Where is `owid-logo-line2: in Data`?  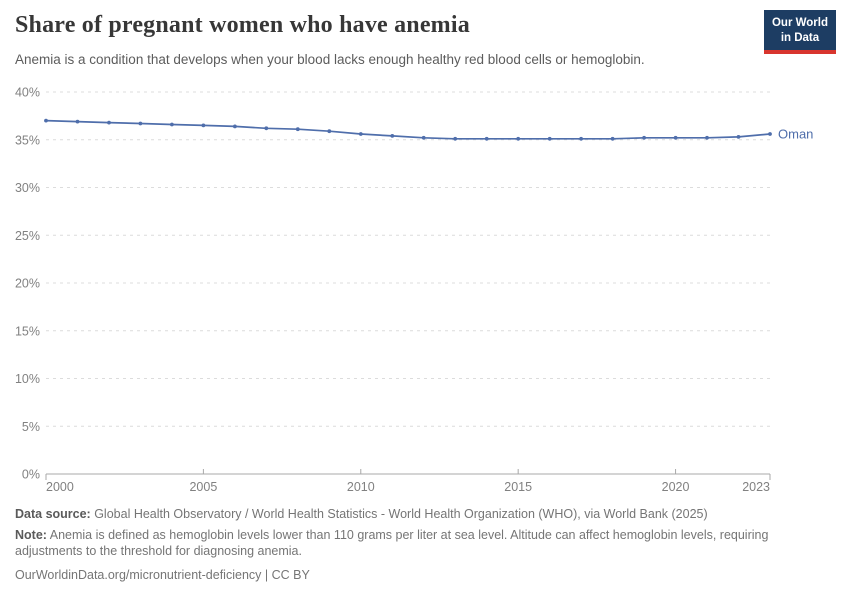 owid-logo-line2: in Data is located at coordinates (800, 37).